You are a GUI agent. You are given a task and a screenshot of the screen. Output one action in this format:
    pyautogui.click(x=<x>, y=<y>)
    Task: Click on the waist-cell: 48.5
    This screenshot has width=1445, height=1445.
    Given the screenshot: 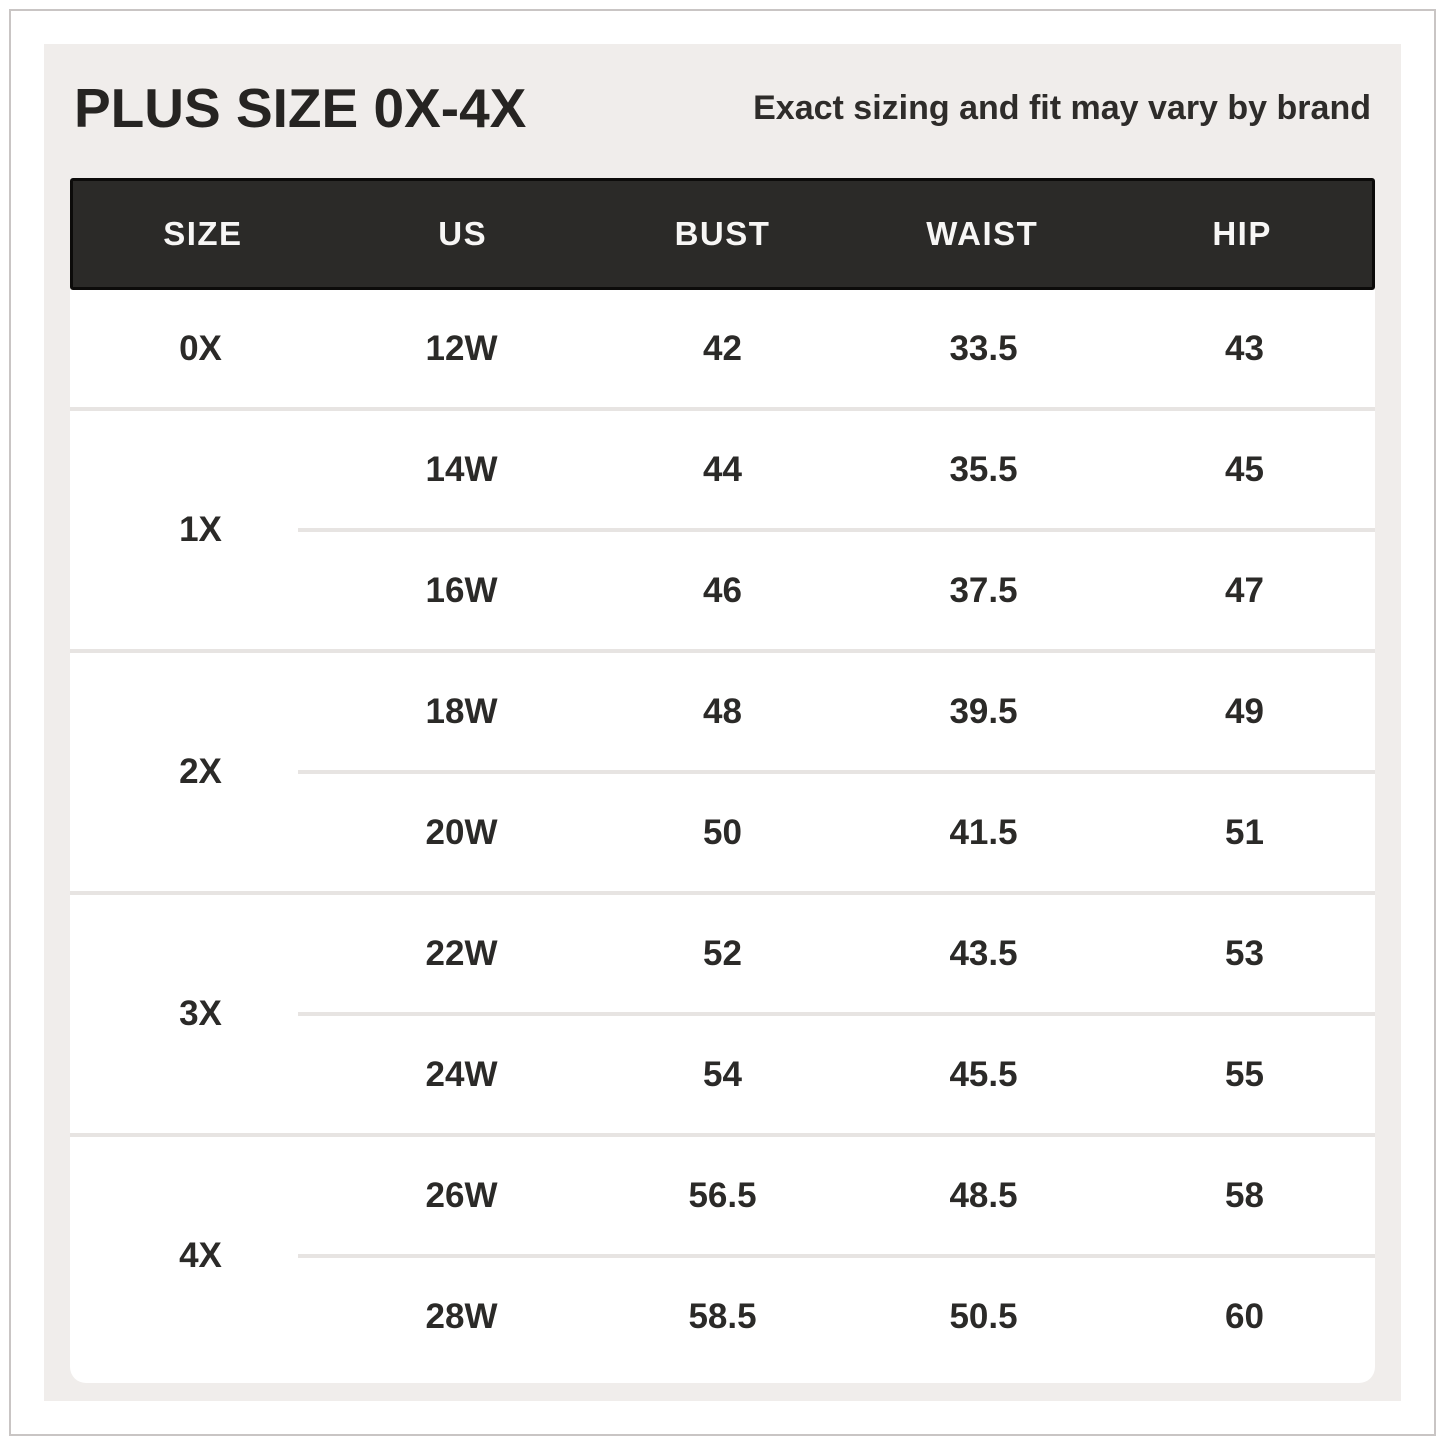 What is the action you would take?
    pyautogui.click(x=983, y=1195)
    